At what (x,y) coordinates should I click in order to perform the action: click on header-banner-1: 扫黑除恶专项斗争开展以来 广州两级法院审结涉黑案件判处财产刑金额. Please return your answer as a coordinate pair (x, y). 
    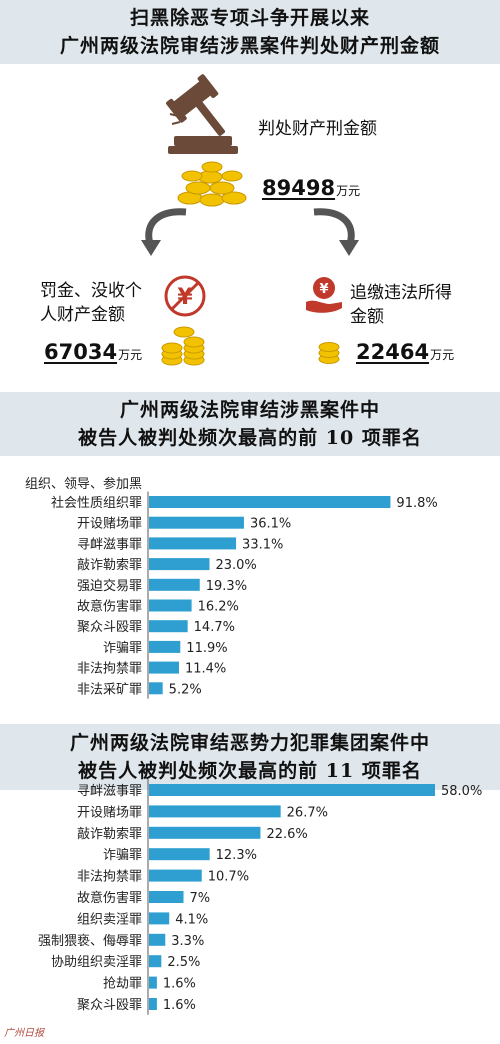
    Looking at the image, I should click on (250, 32).